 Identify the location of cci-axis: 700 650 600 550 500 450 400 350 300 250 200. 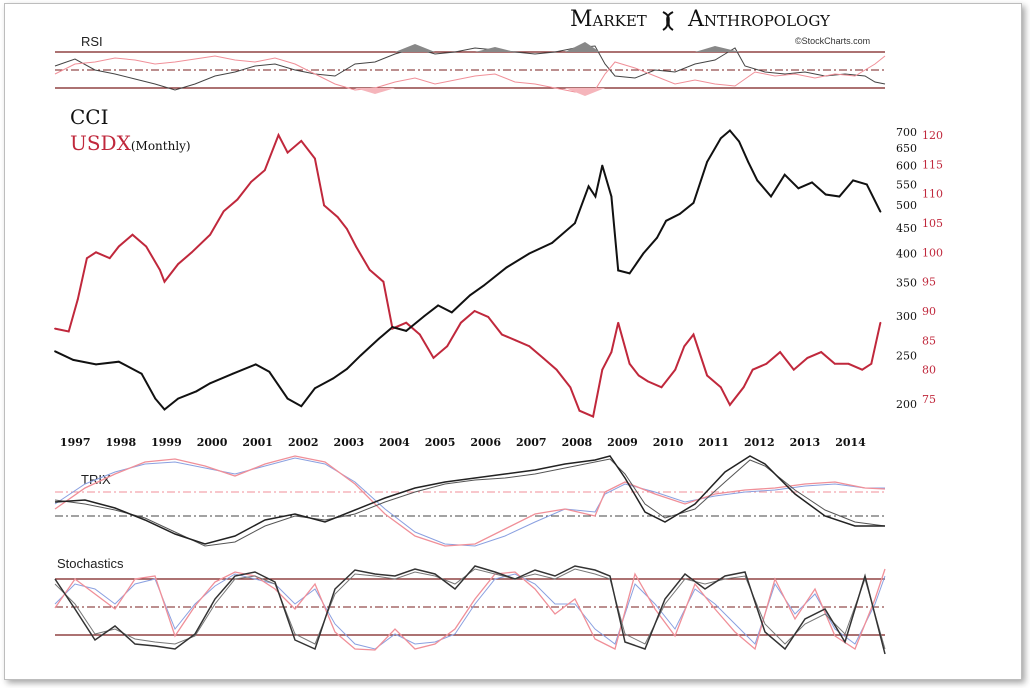
(906, 268).